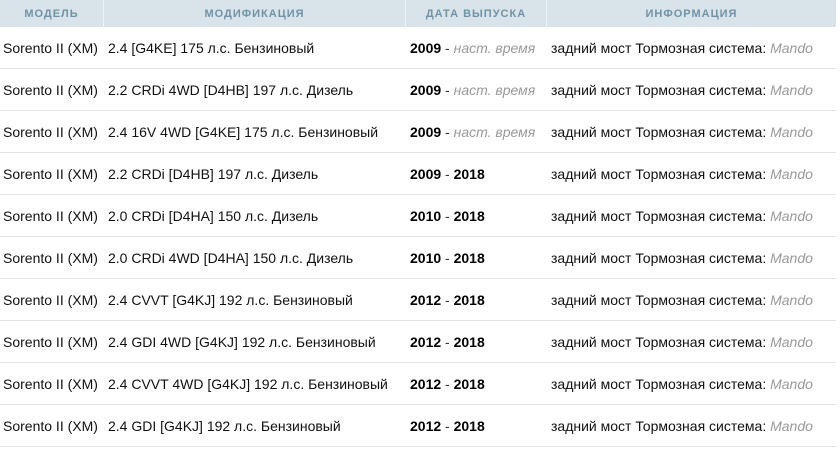 The height and width of the screenshot is (450, 840). What do you see at coordinates (243, 131) in the screenshot?
I see `modification-link: 2.4 16V 4WD [G4KE] 175 л.с. Бензиновый` at bounding box center [243, 131].